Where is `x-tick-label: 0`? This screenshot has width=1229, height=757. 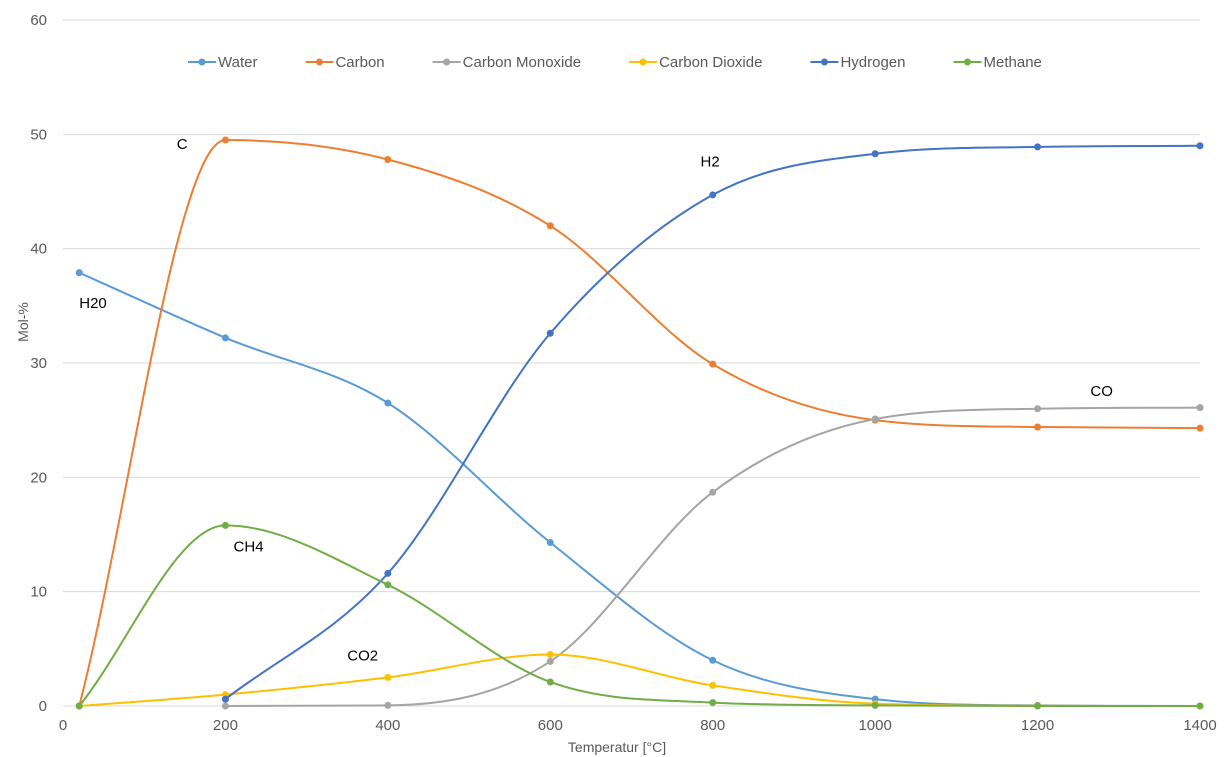
x-tick-label: 0 is located at coordinates (63, 725).